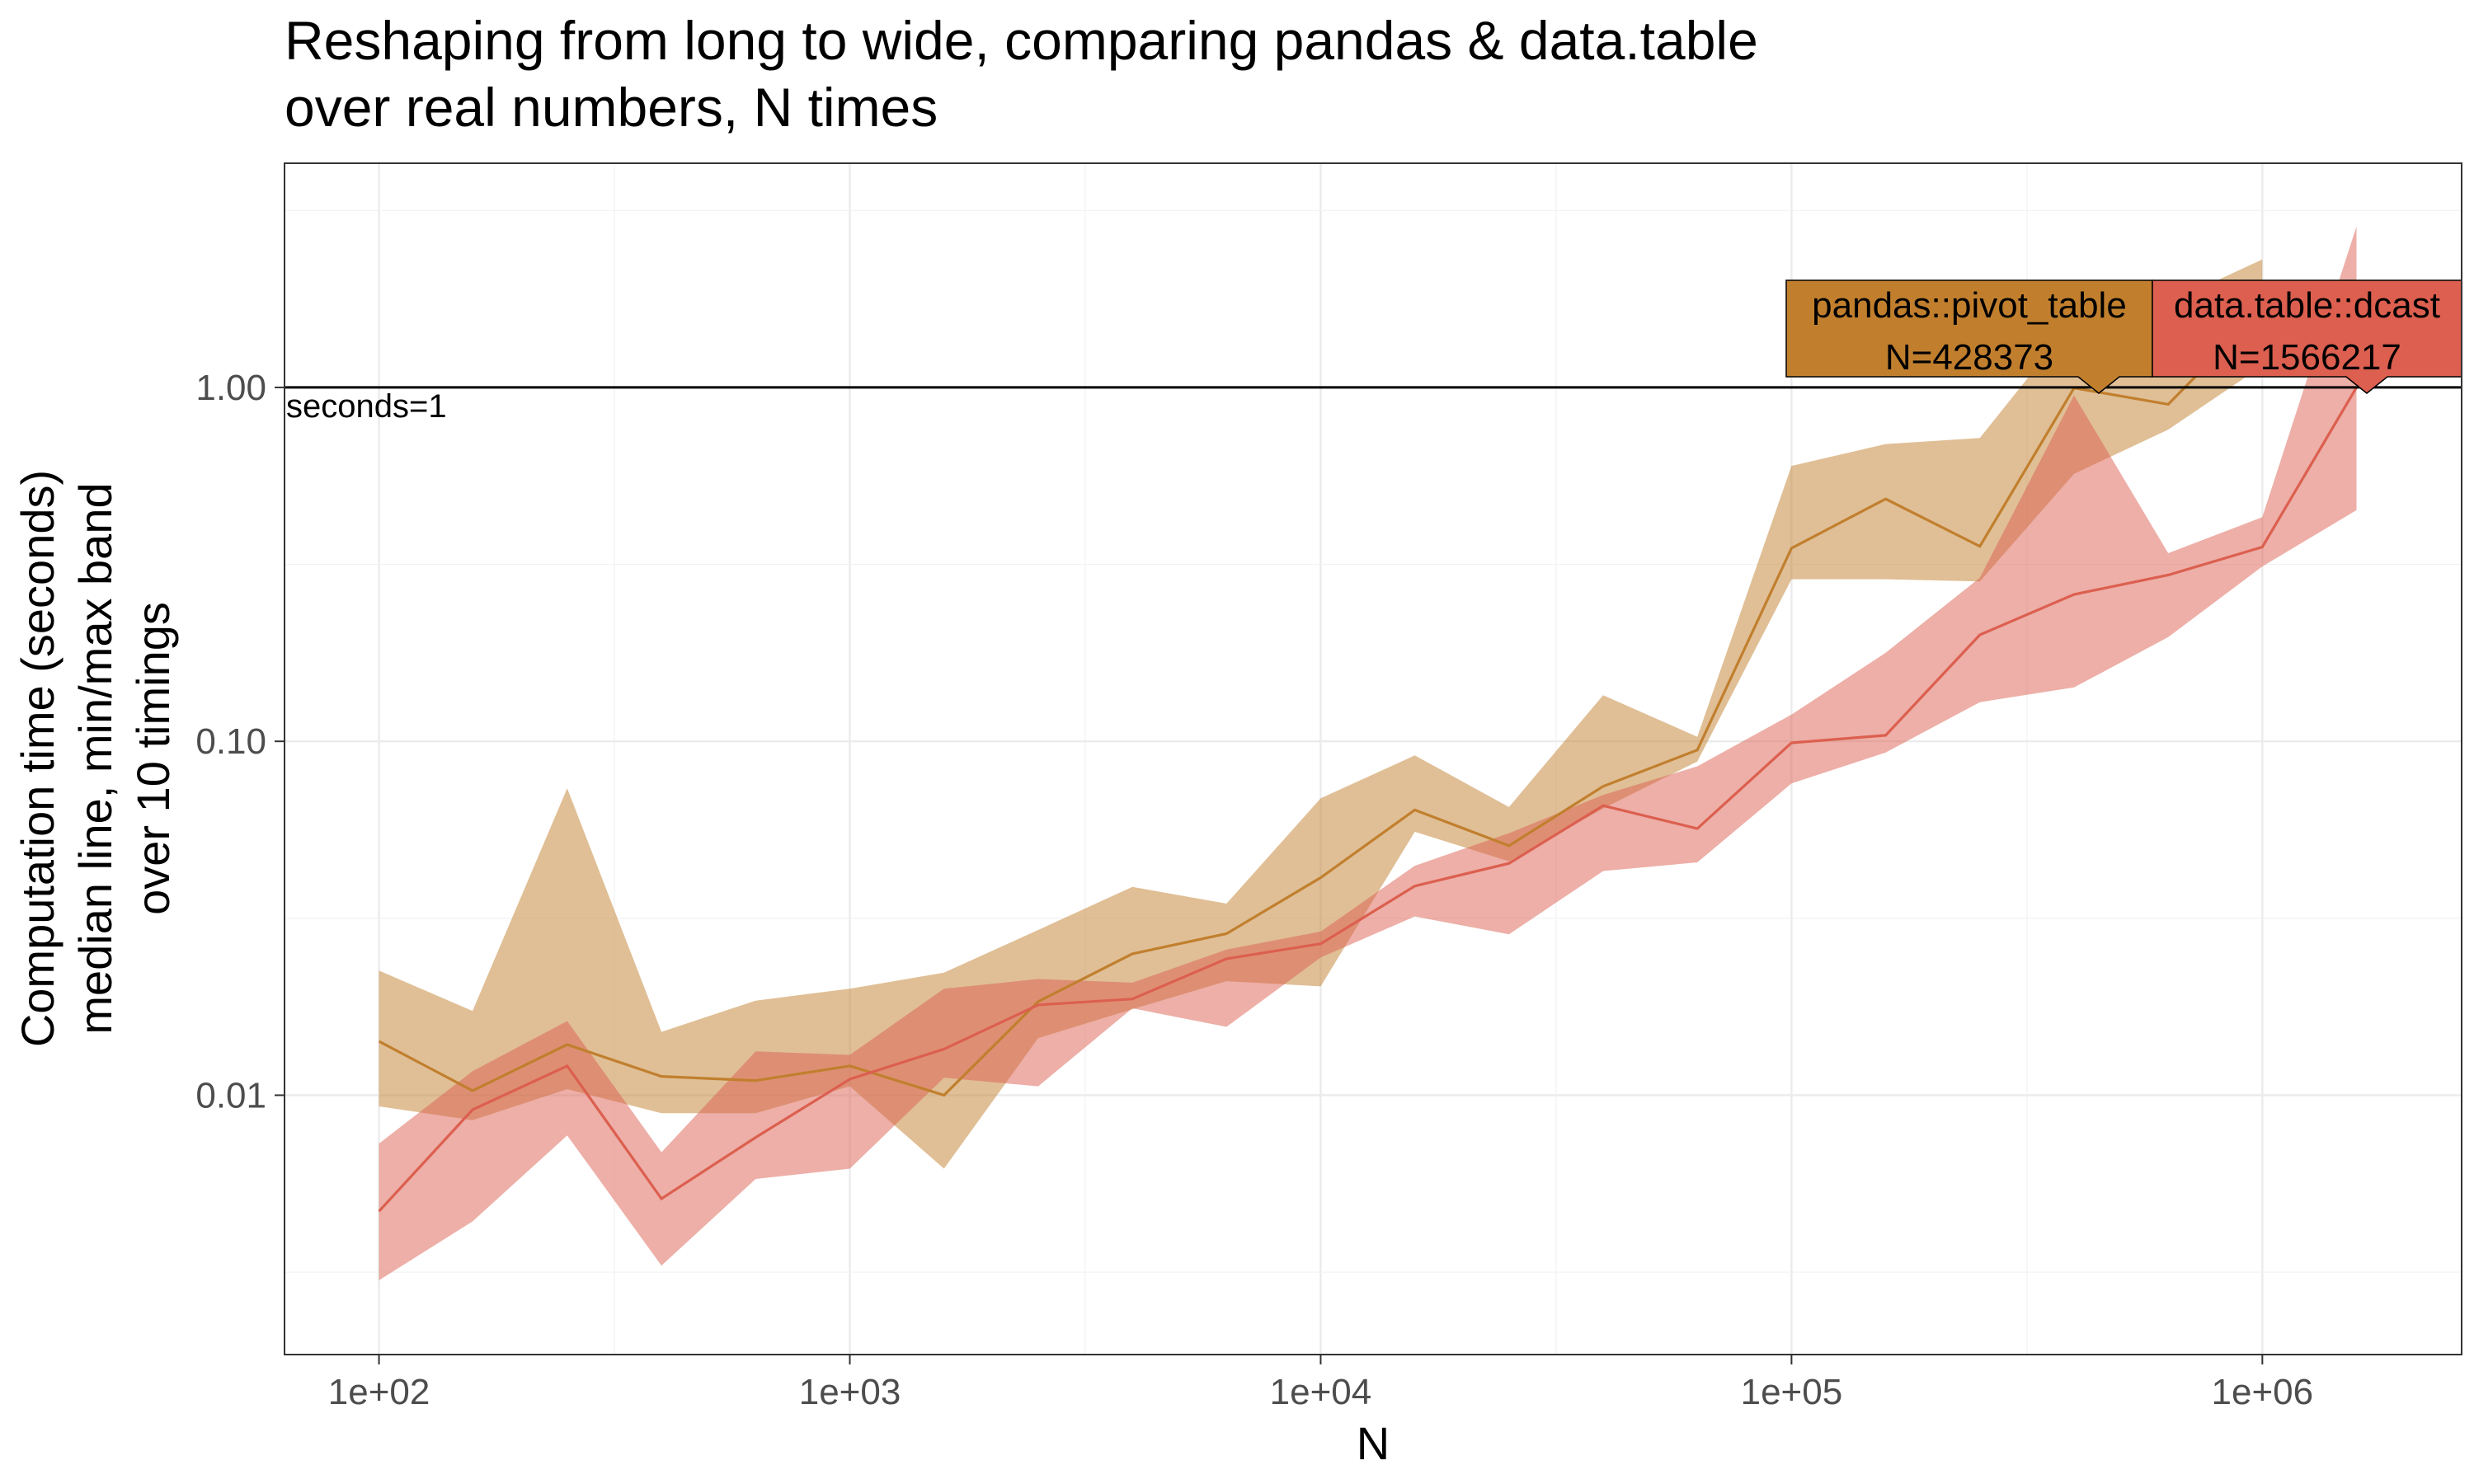 This screenshot has height=1484, width=2474. What do you see at coordinates (2263, 1392) in the screenshot?
I see `x-tick-label: 1e+06` at bounding box center [2263, 1392].